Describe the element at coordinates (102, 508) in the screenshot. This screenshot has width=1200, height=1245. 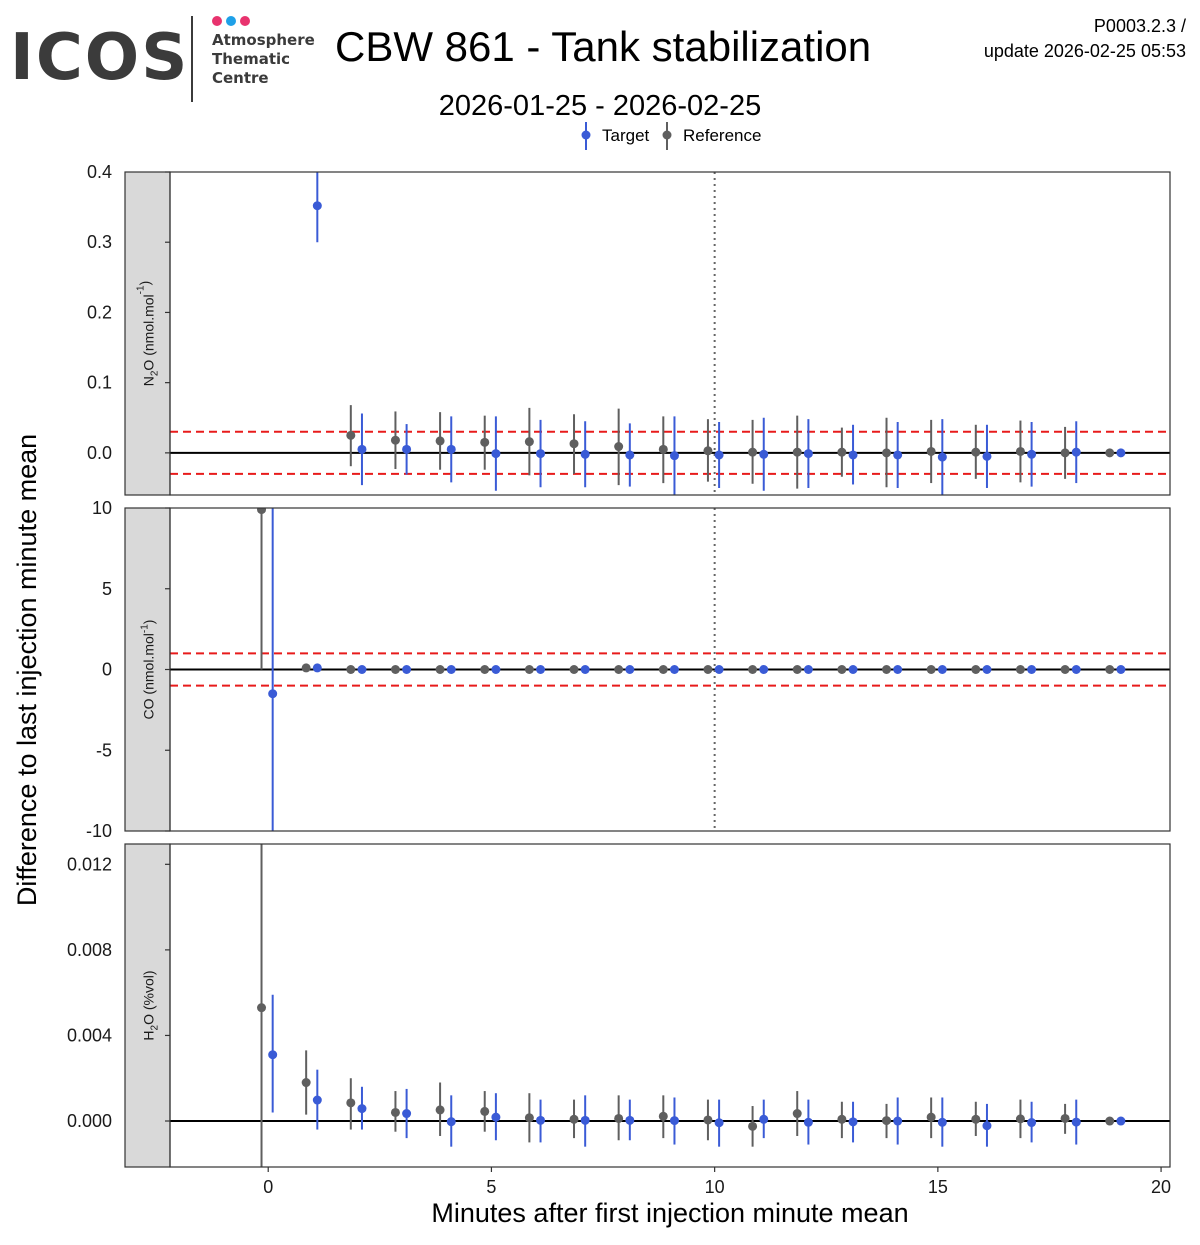
I see `y-tick-label: 10` at that location.